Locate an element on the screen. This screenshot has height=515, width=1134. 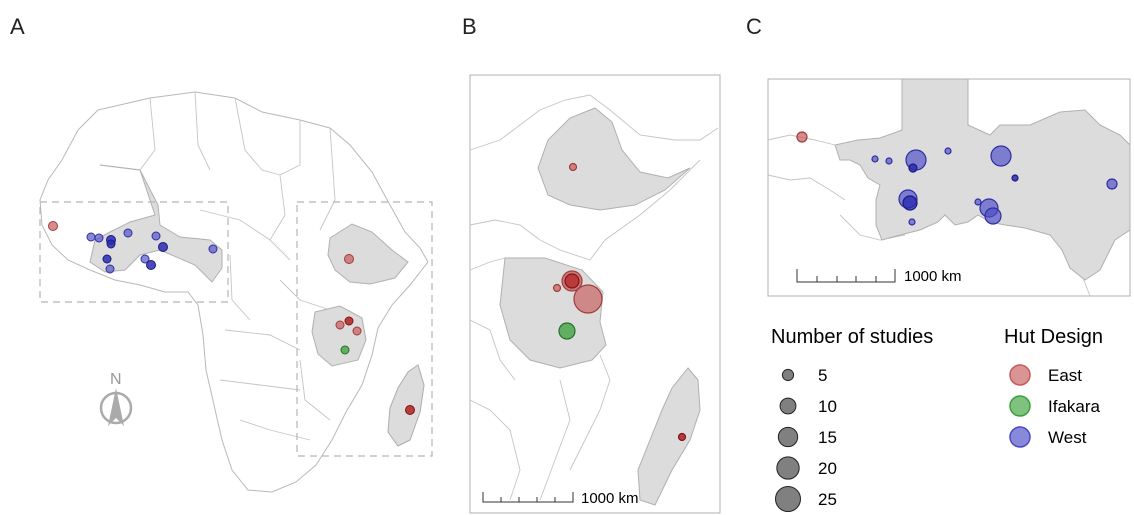
panel-label-c: C is located at coordinates (754, 26).